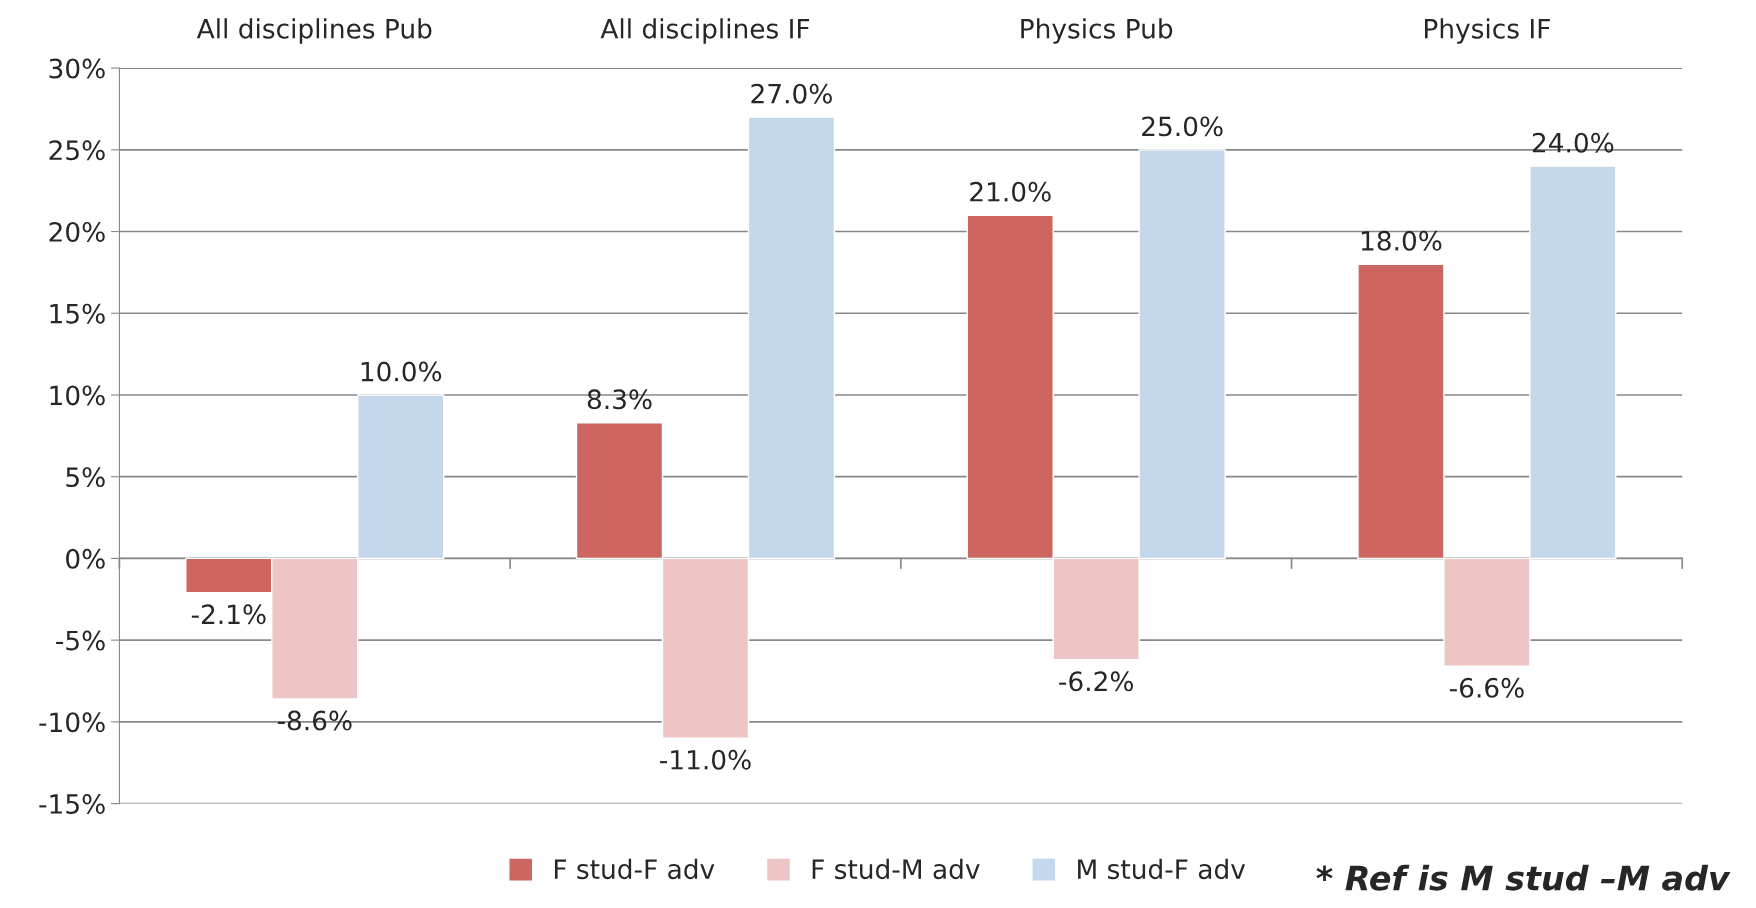 This screenshot has height=908, width=1756. Describe the element at coordinates (1010, 191) in the screenshot. I see `data-label: 21.0%` at that location.